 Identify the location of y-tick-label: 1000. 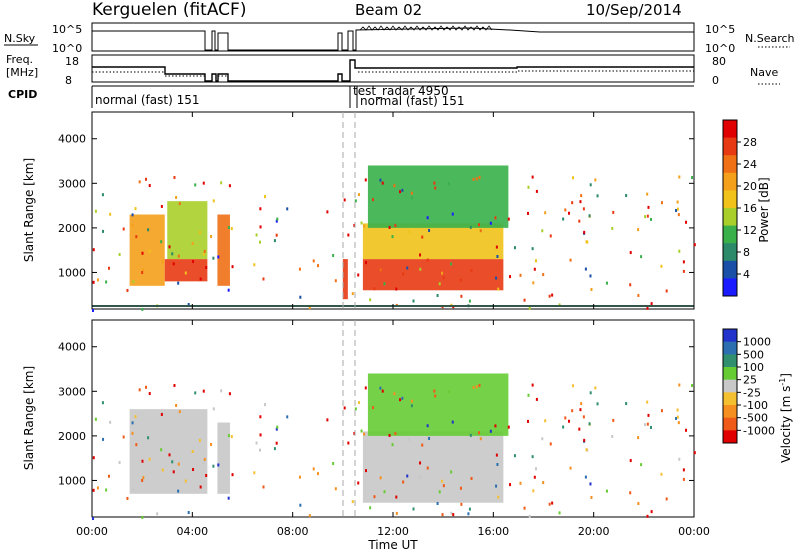
(72, 480).